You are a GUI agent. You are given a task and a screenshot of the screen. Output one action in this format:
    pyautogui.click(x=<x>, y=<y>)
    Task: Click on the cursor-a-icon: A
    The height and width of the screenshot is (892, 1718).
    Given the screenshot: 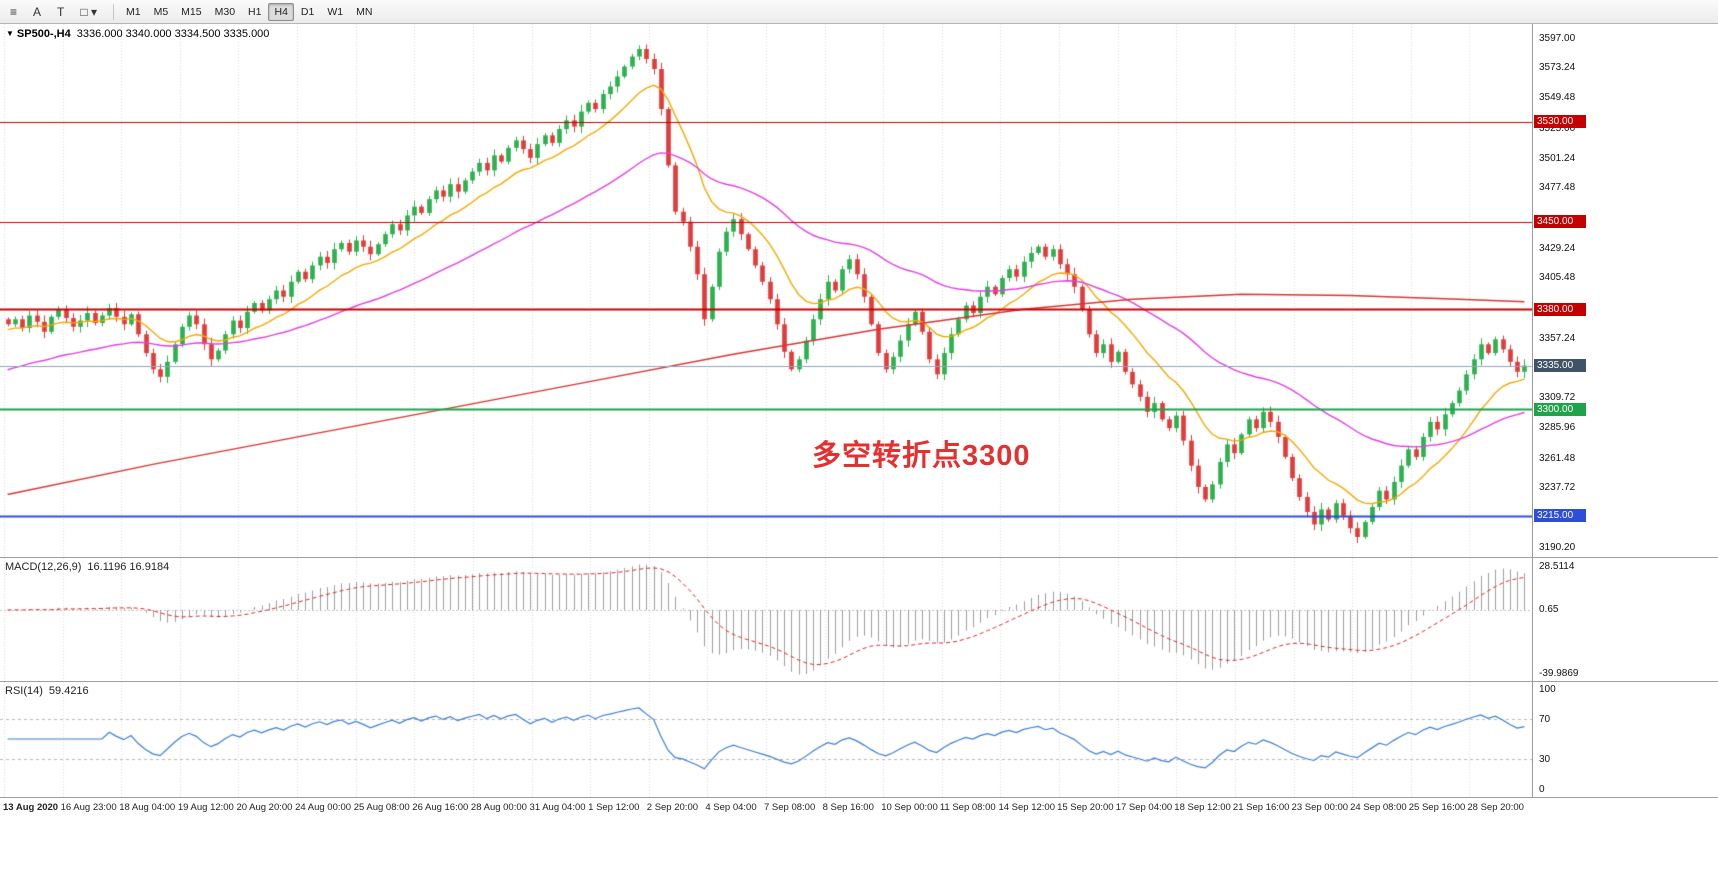 What is the action you would take?
    pyautogui.click(x=37, y=11)
    